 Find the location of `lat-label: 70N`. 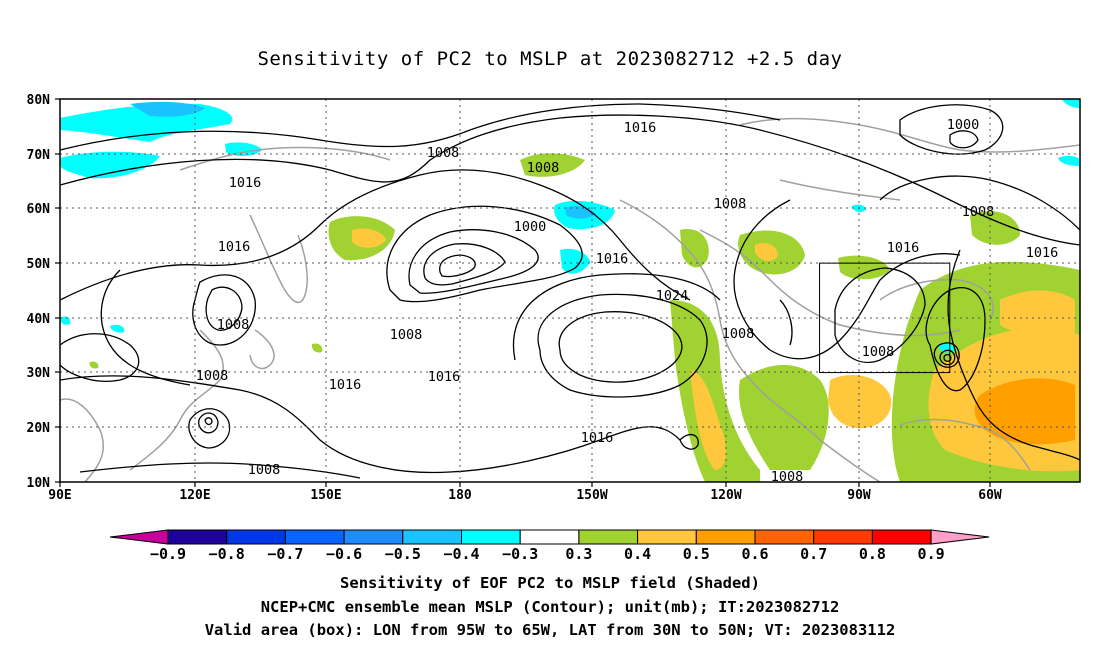

lat-label: 70N is located at coordinates (39, 155).